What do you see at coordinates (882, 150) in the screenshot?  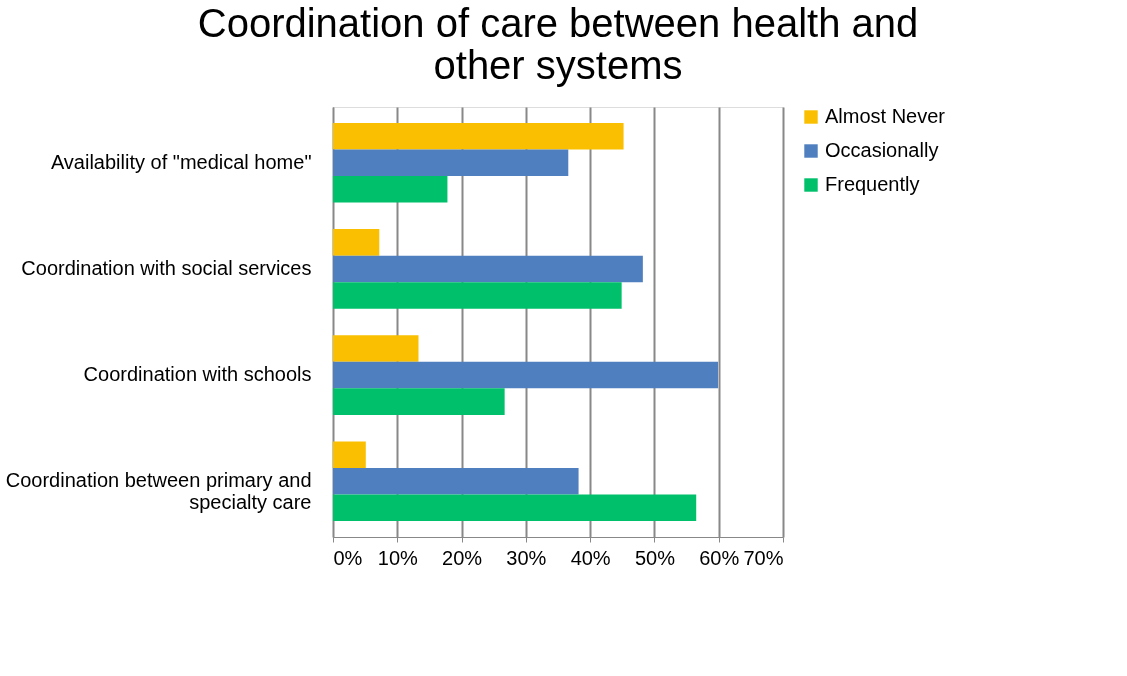 I see `legend-label: Occasionally` at bounding box center [882, 150].